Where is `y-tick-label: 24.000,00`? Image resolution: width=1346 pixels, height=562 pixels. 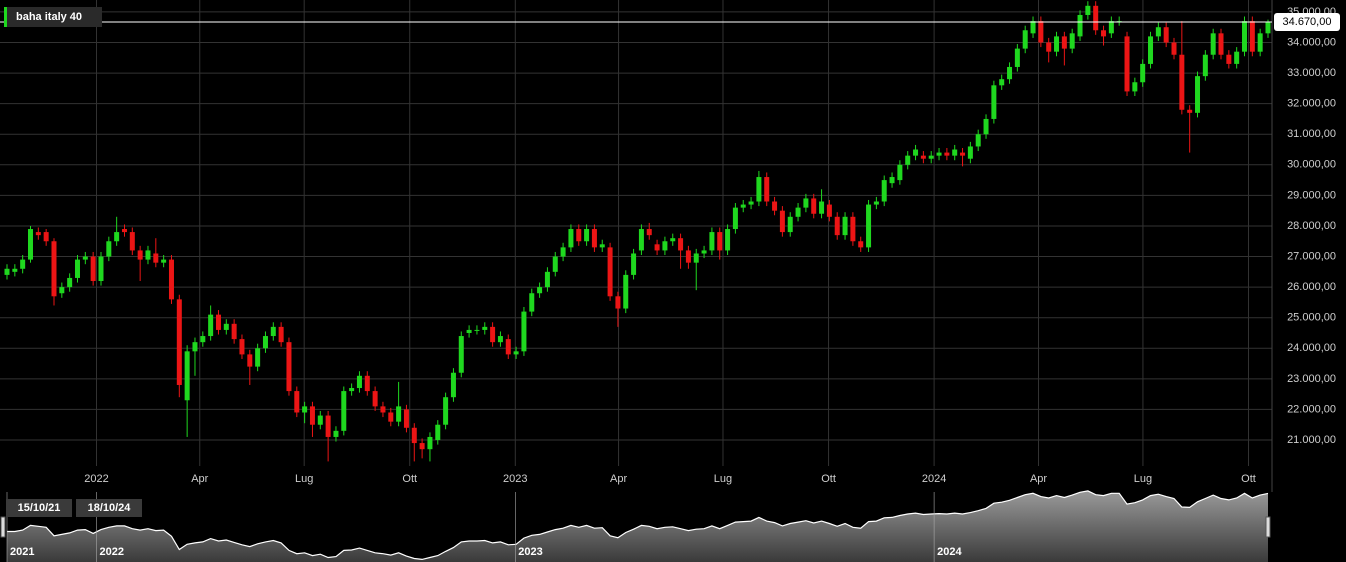 y-tick-label: 24.000,00 is located at coordinates (1311, 348).